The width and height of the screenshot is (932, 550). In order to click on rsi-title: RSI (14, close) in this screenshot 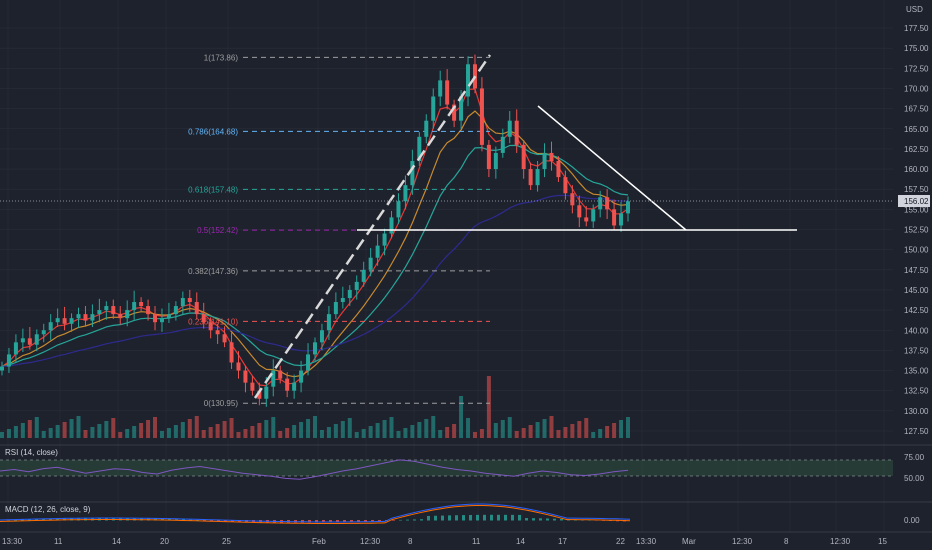, I will do `click(31, 452)`.